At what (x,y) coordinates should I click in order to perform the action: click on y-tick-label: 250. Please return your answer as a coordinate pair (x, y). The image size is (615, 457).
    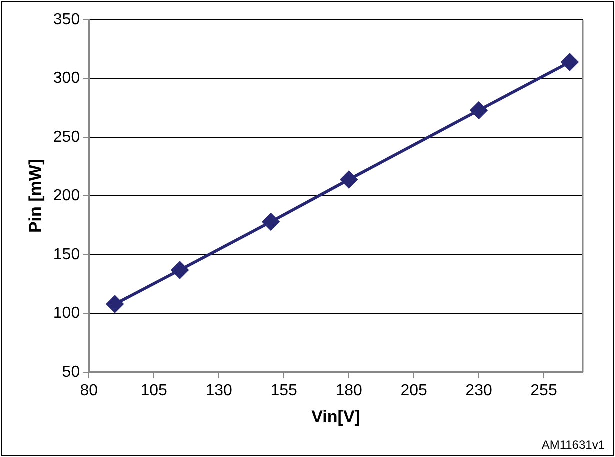
    Looking at the image, I should click on (66, 137).